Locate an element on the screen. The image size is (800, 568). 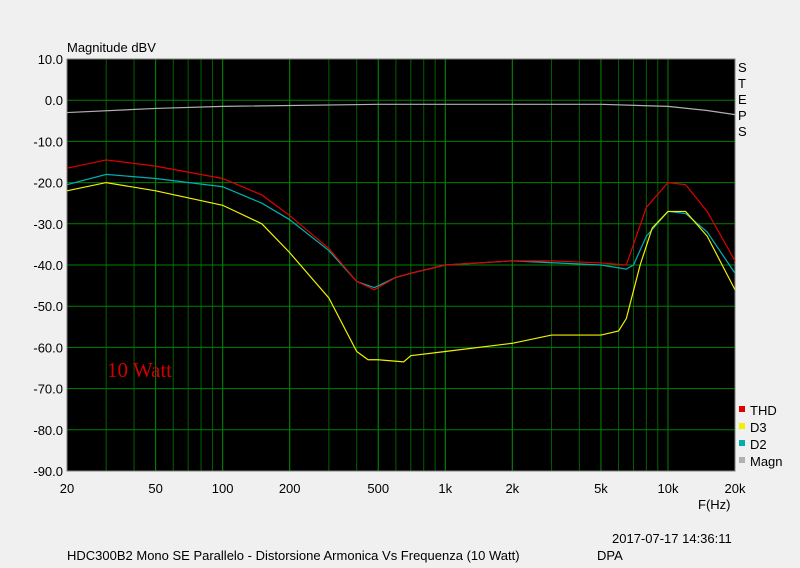
y-tick-label: -50.0 is located at coordinates (48, 306).